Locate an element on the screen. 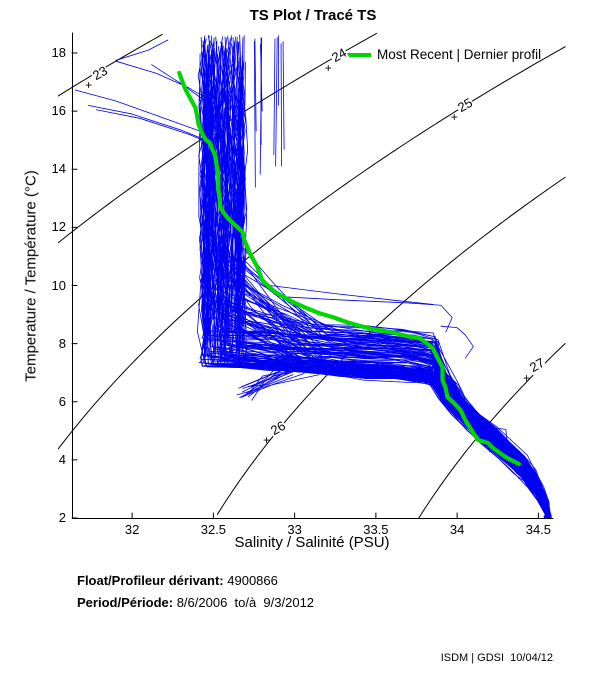  period-label: Period/Période: is located at coordinates (125, 602).